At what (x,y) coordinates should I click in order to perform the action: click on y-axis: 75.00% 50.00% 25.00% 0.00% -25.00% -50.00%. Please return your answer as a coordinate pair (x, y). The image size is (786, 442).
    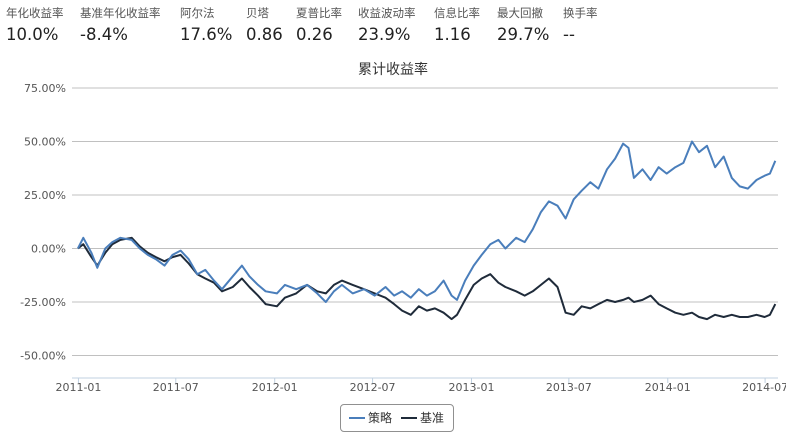
    Looking at the image, I should click on (43, 222).